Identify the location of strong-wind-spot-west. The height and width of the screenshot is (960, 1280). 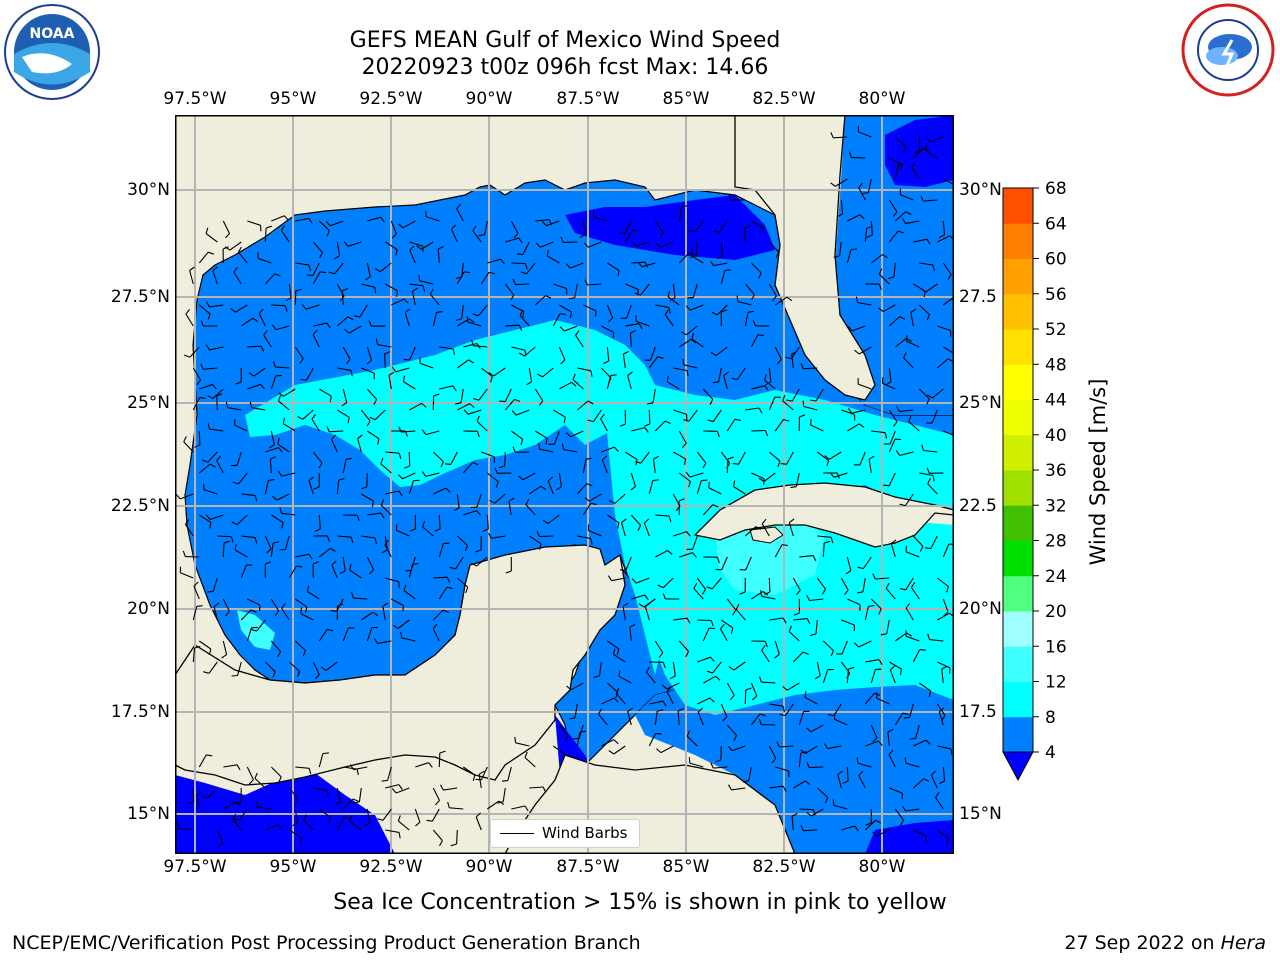
(256, 630).